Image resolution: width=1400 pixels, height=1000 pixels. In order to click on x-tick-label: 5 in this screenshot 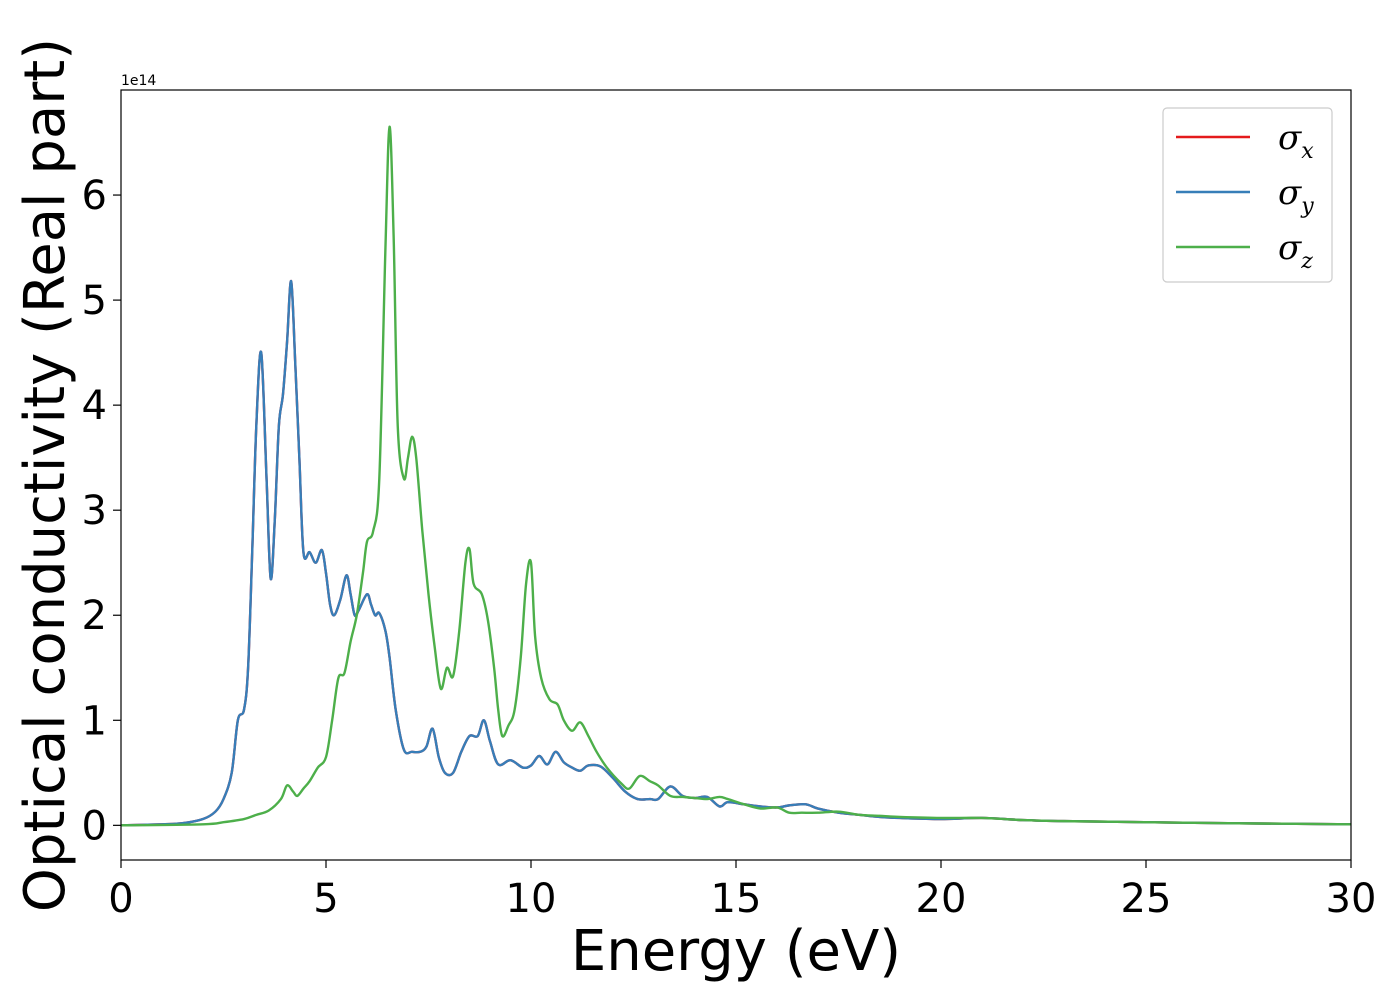, I will do `click(325, 899)`.